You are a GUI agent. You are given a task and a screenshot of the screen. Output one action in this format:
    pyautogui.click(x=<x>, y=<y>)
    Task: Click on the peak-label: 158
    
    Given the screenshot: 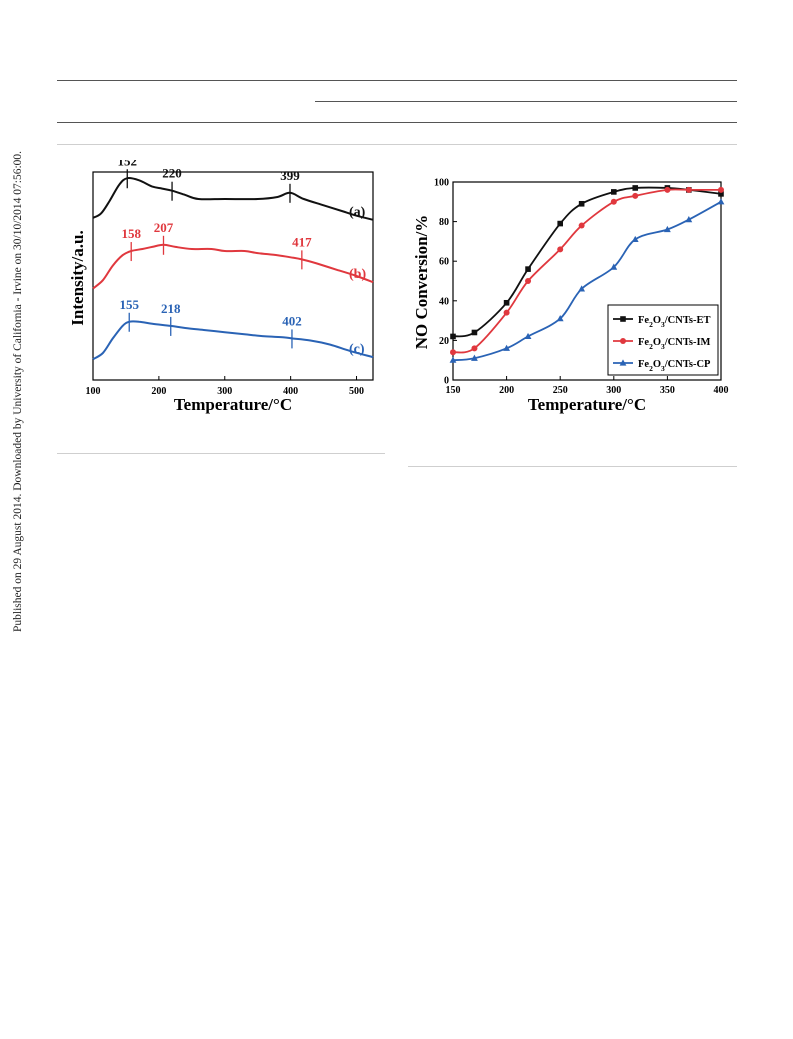 What is the action you would take?
    pyautogui.click(x=131, y=233)
    